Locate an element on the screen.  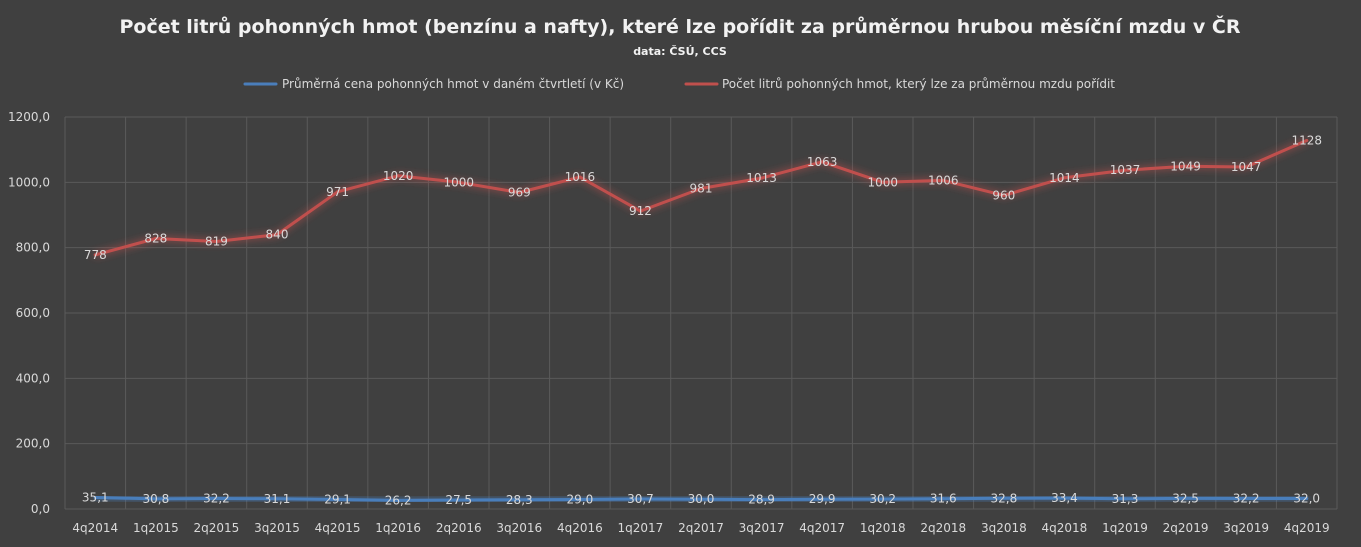
x-tick-label: 4q2018 is located at coordinates (1065, 528).